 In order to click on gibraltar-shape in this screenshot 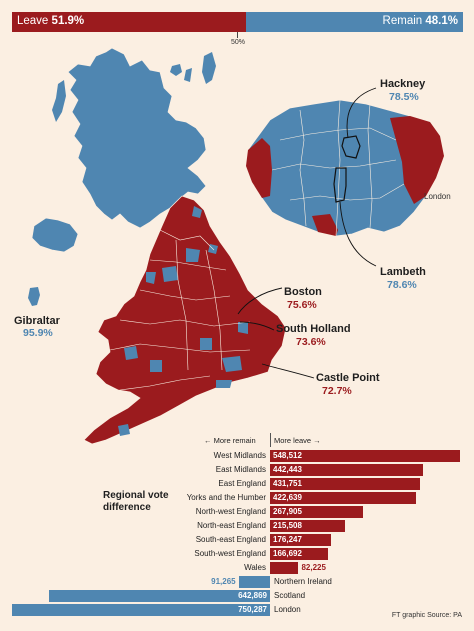, I will do `click(34, 296)`.